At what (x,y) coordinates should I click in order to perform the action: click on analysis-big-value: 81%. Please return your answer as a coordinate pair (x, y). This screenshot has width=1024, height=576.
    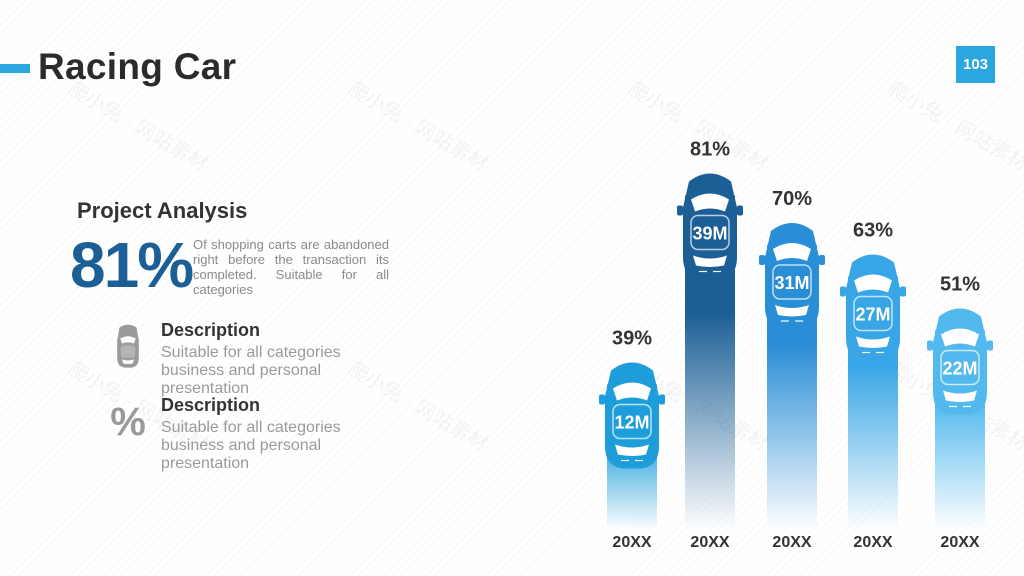
    Looking at the image, I should click on (132, 265).